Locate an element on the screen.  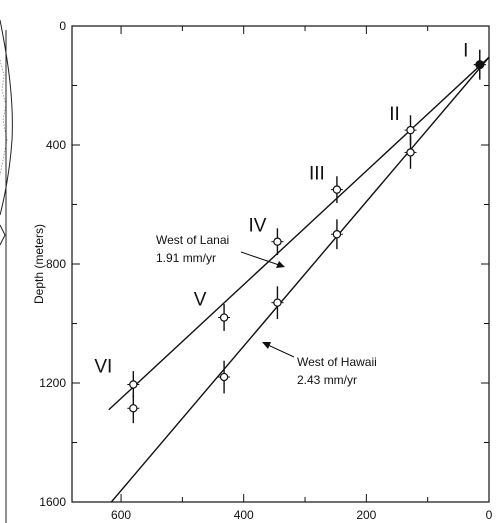
stage-label: VI is located at coordinates (103, 366).